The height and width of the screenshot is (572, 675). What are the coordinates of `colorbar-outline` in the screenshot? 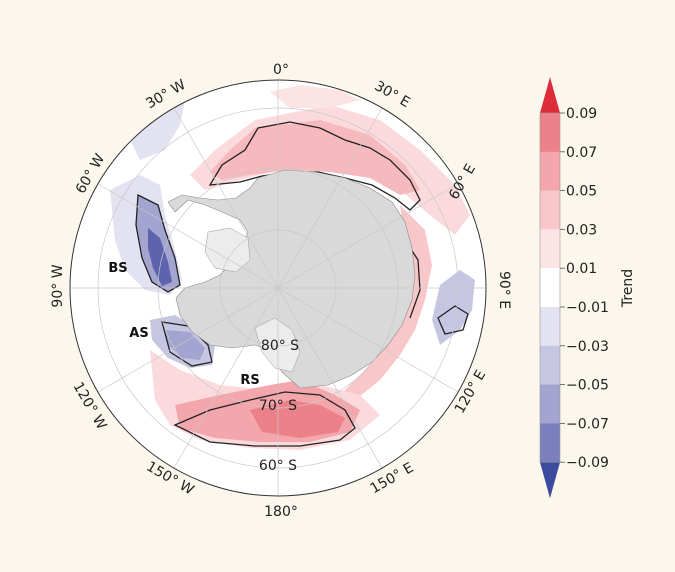 It's located at (550, 287).